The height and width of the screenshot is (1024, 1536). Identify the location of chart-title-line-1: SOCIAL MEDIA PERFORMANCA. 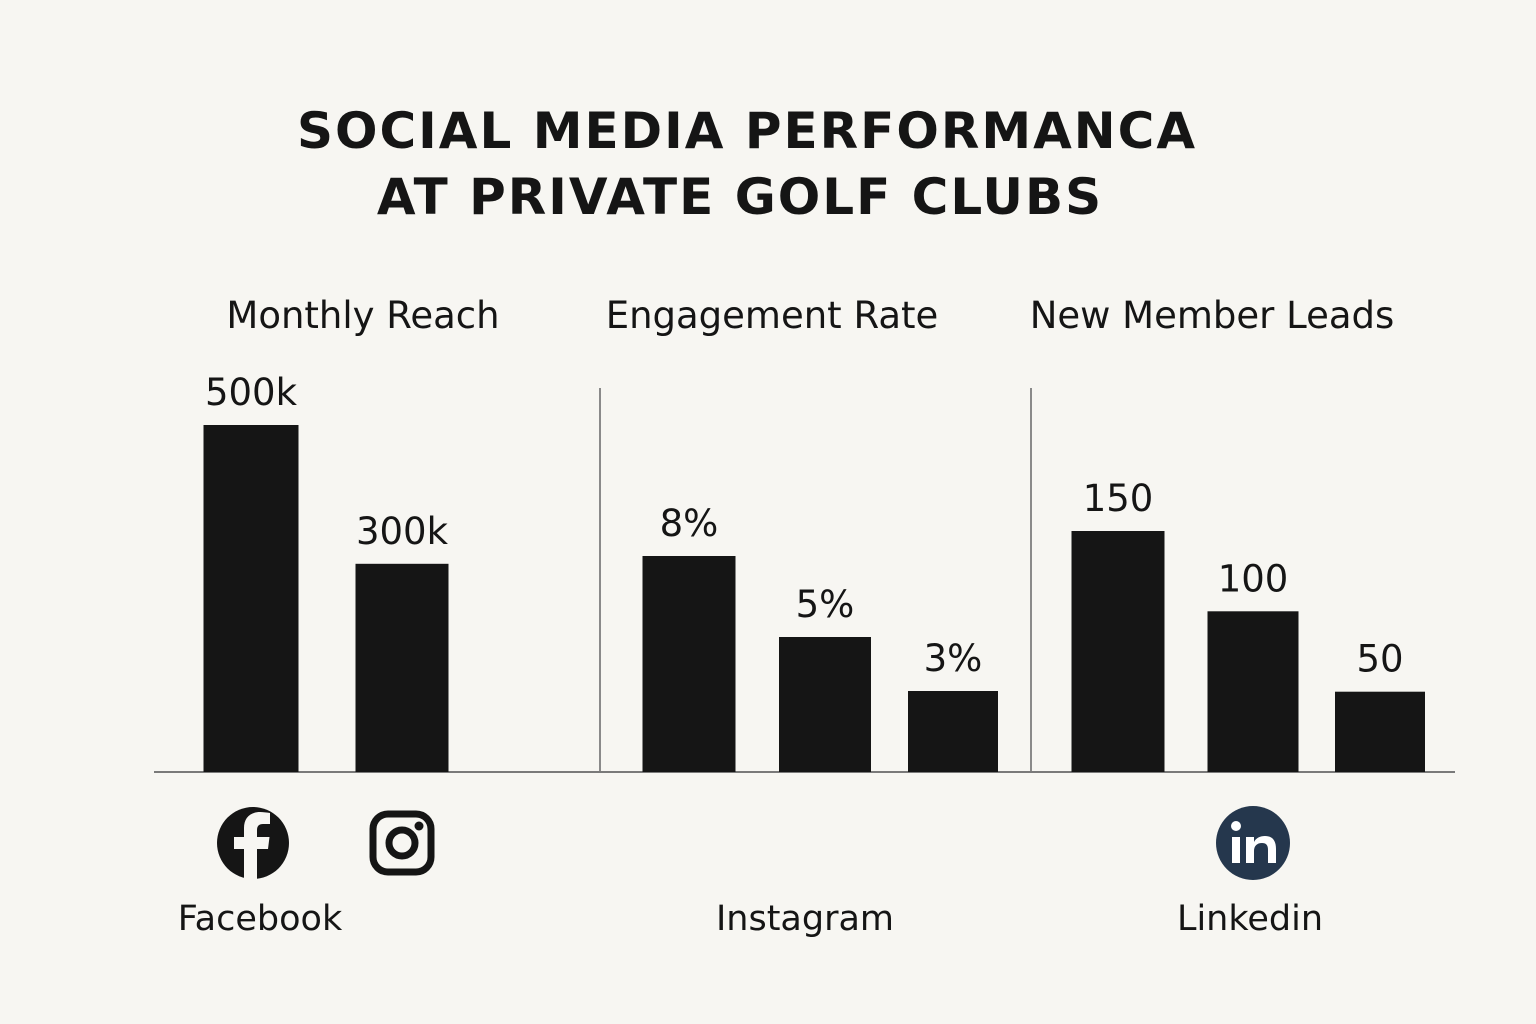
(747, 131).